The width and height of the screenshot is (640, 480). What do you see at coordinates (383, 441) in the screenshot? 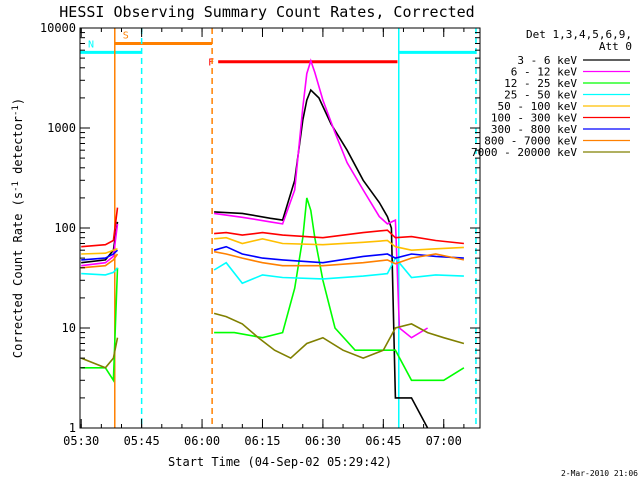
I see `x-tick-label: 06:45` at bounding box center [383, 441].